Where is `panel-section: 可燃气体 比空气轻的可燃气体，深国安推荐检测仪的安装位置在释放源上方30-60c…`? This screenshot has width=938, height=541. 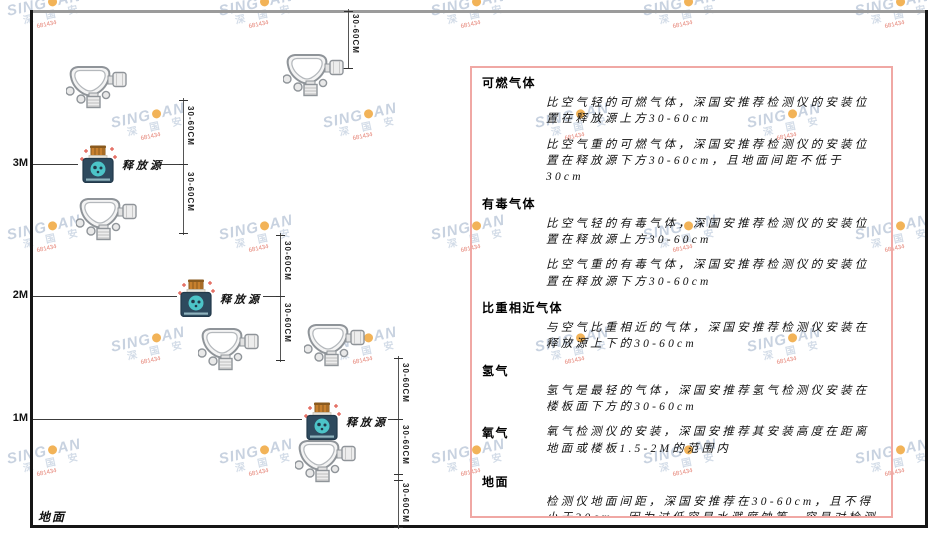 panel-section: 可燃气体 比空气轻的可燃气体，深国安推荐检测仪的安装位置在释放源上方30-60c… is located at coordinates (682, 130).